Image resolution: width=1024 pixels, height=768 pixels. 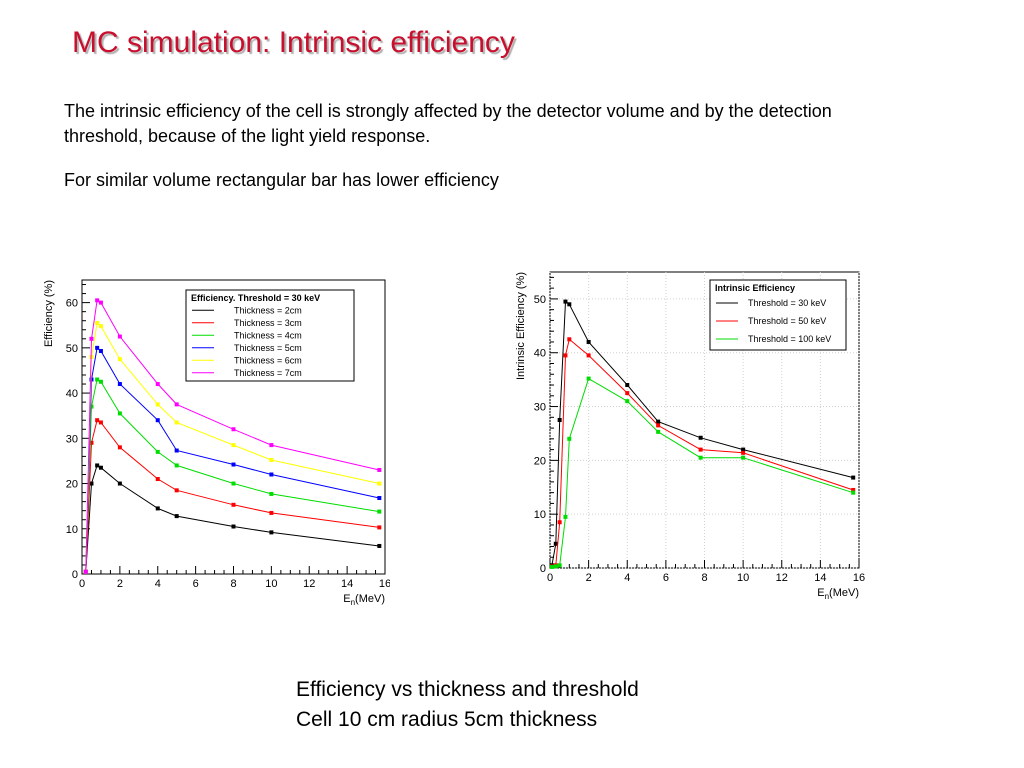 What do you see at coordinates (158, 584) in the screenshot?
I see `x-tick-label: 4` at bounding box center [158, 584].